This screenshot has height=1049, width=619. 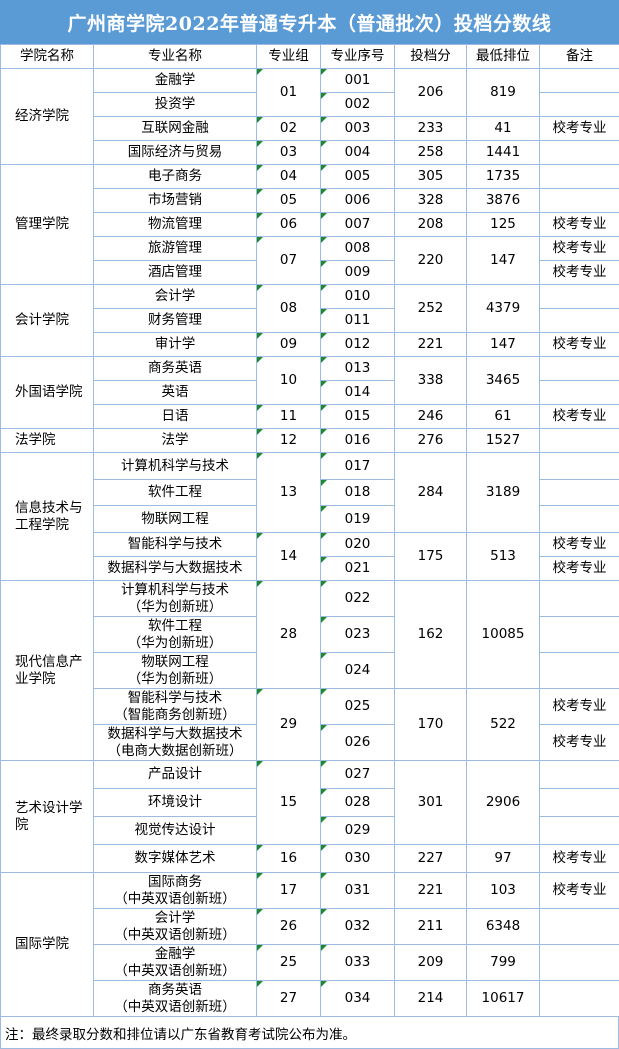 What do you see at coordinates (175, 440) in the screenshot?
I see `major-name-text: 法学` at bounding box center [175, 440].